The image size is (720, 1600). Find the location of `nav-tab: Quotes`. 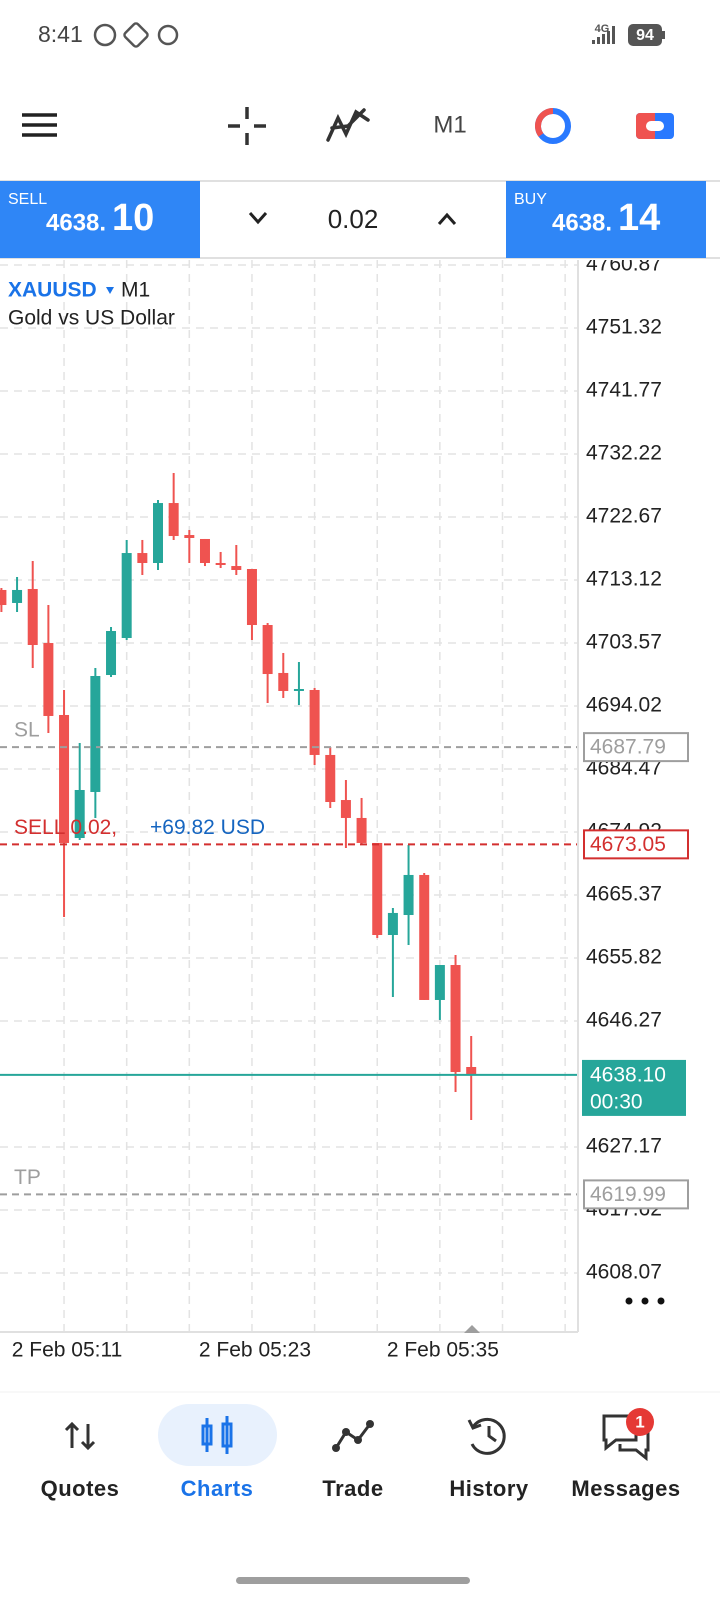

nav-tab: Quotes is located at coordinates (80, 1488).